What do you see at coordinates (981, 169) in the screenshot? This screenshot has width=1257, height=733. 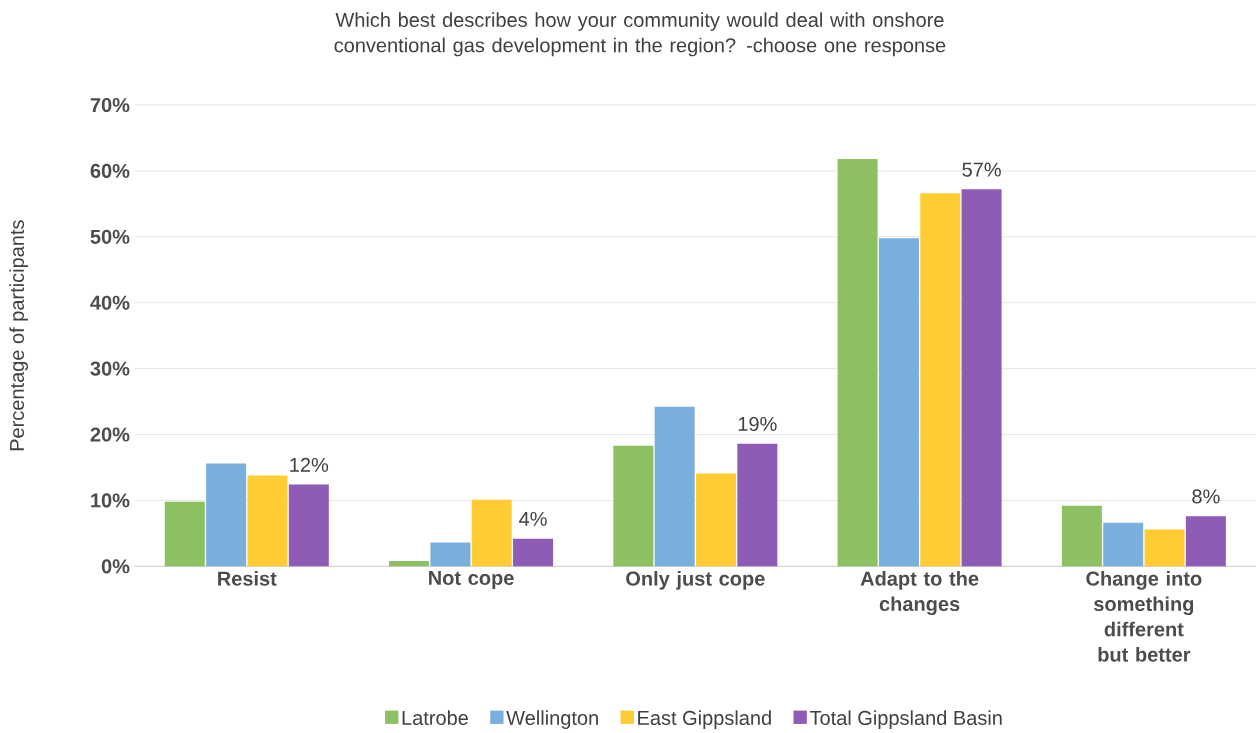 I see `data-label: 57%` at bounding box center [981, 169].